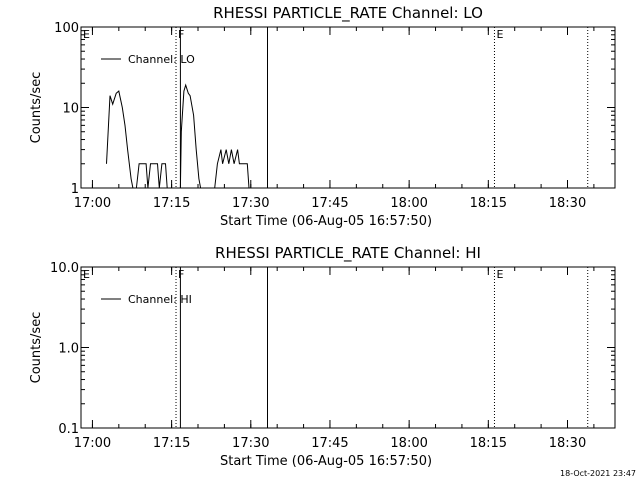  I want to click on chart-title: RHESSI PARTICLE_RATE Channel: LO, so click(348, 13).